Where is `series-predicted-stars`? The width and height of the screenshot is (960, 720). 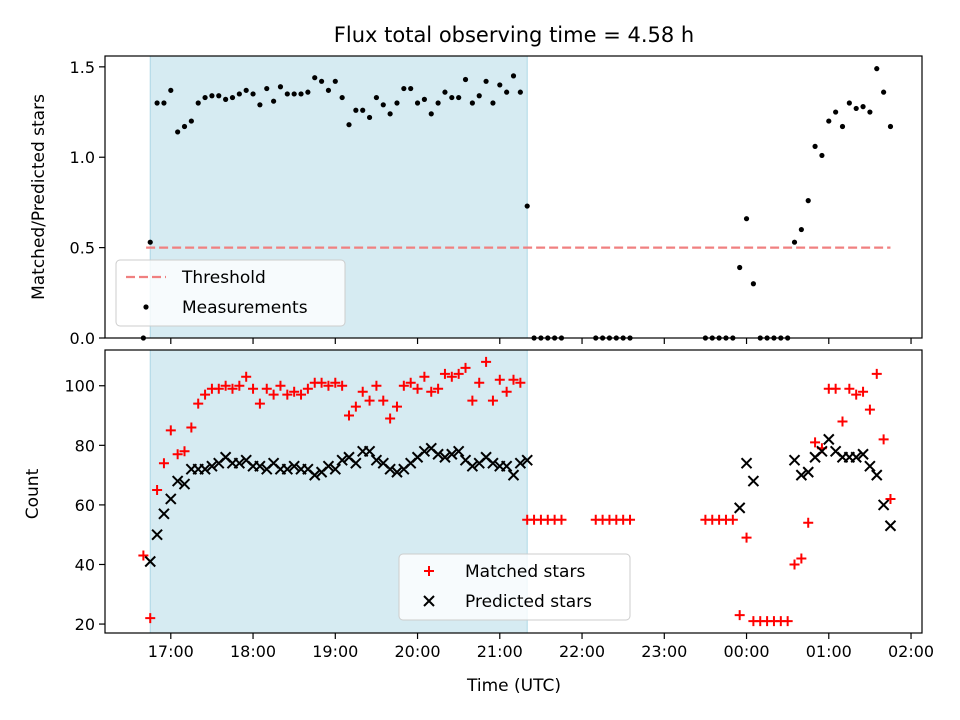 series-predicted-stars is located at coordinates (520, 500).